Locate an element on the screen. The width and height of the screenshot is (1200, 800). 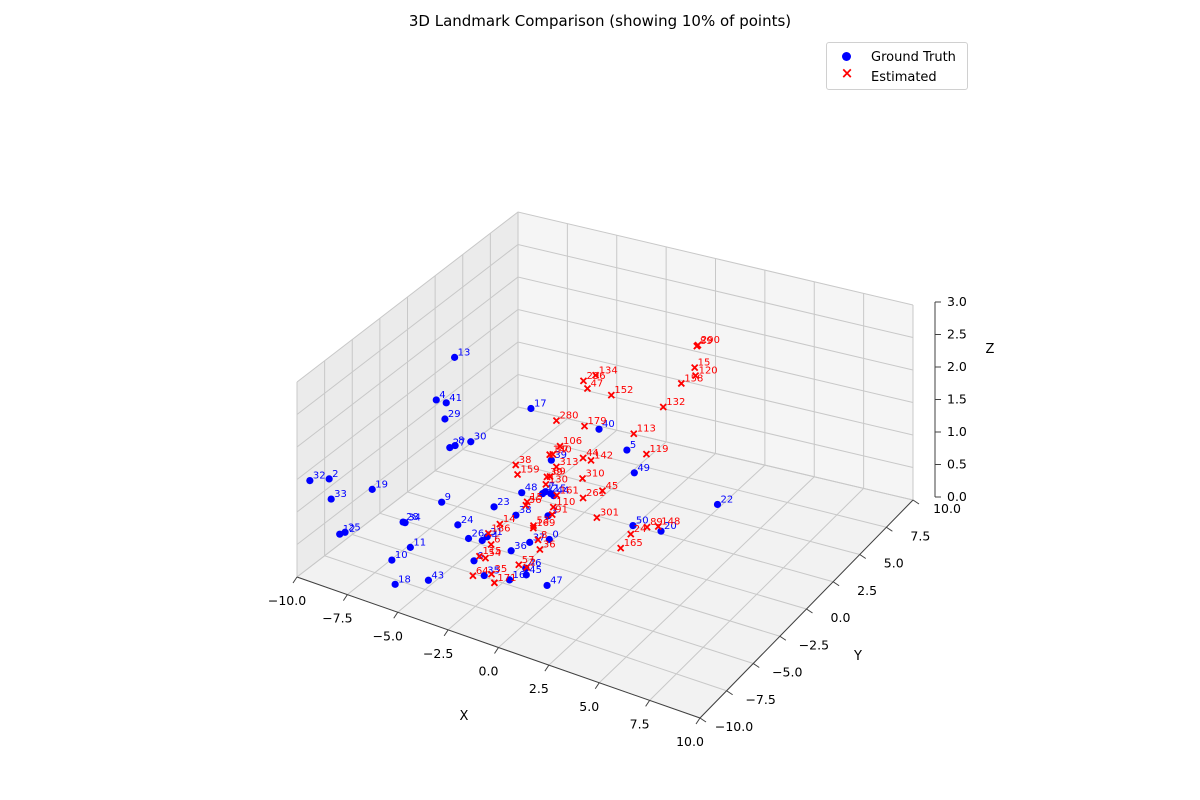
estimated-point-label: 290 is located at coordinates (710, 340).